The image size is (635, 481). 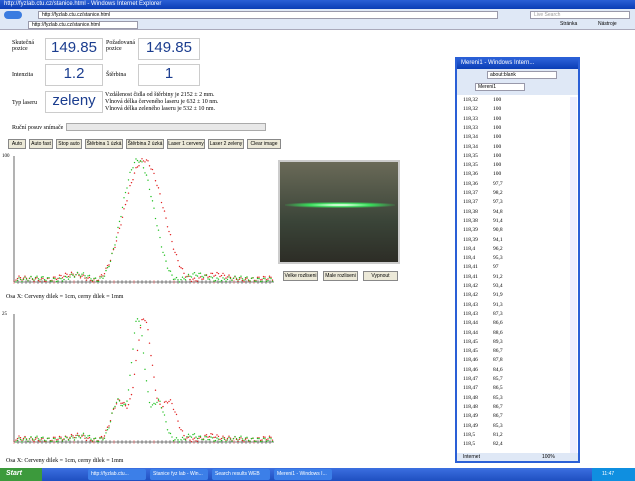 What do you see at coordinates (69, 144) in the screenshot?
I see `button: Stop auto` at bounding box center [69, 144].